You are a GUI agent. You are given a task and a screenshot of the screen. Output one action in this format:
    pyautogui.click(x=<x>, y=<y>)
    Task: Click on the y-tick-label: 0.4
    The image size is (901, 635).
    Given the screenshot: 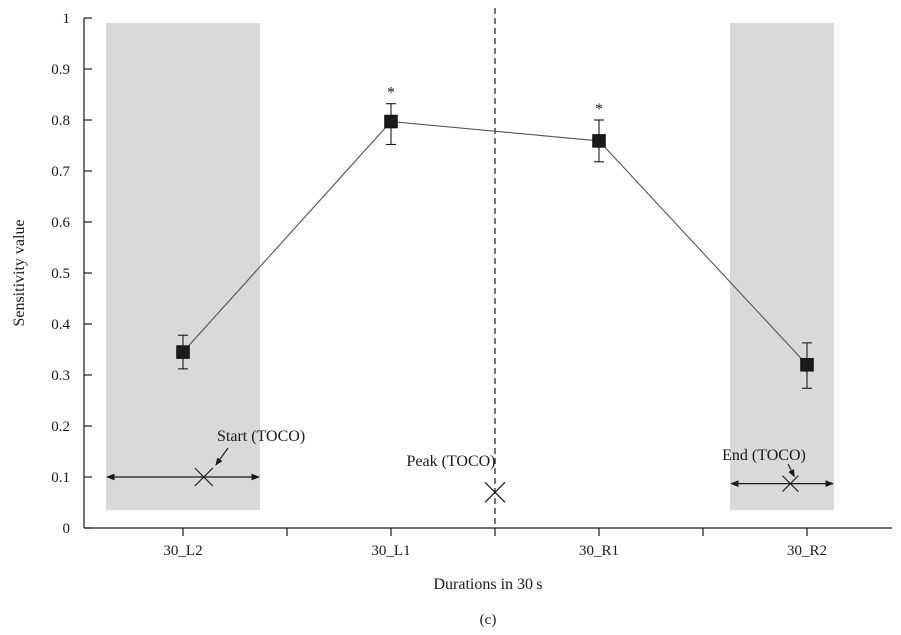 What is the action you would take?
    pyautogui.click(x=60, y=325)
    